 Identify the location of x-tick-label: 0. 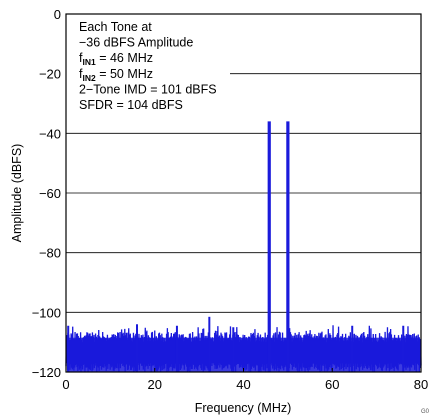
(65, 384).